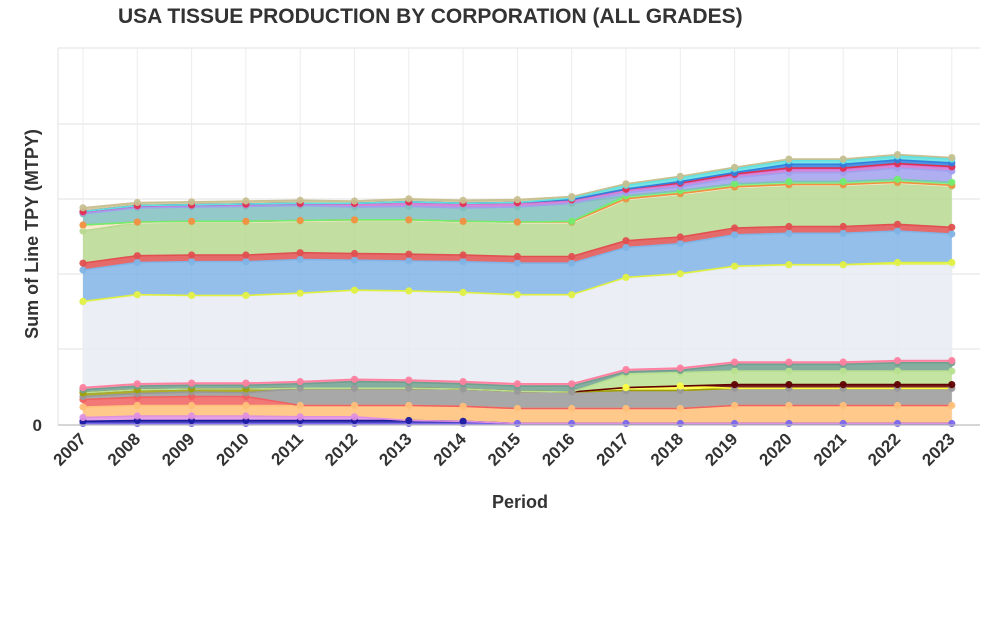  Describe the element at coordinates (884, 449) in the screenshot. I see `x-tick-label: 2022` at that location.